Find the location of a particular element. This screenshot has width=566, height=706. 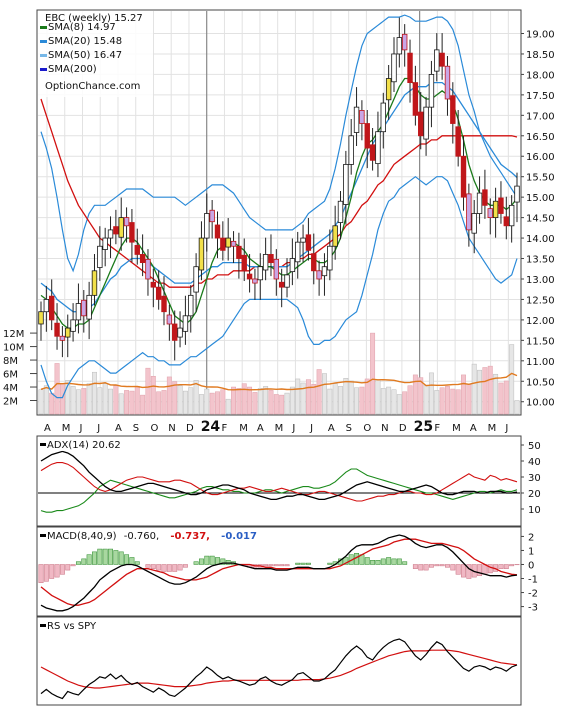

macd-tick-label: 2 is located at coordinates (531, 537).